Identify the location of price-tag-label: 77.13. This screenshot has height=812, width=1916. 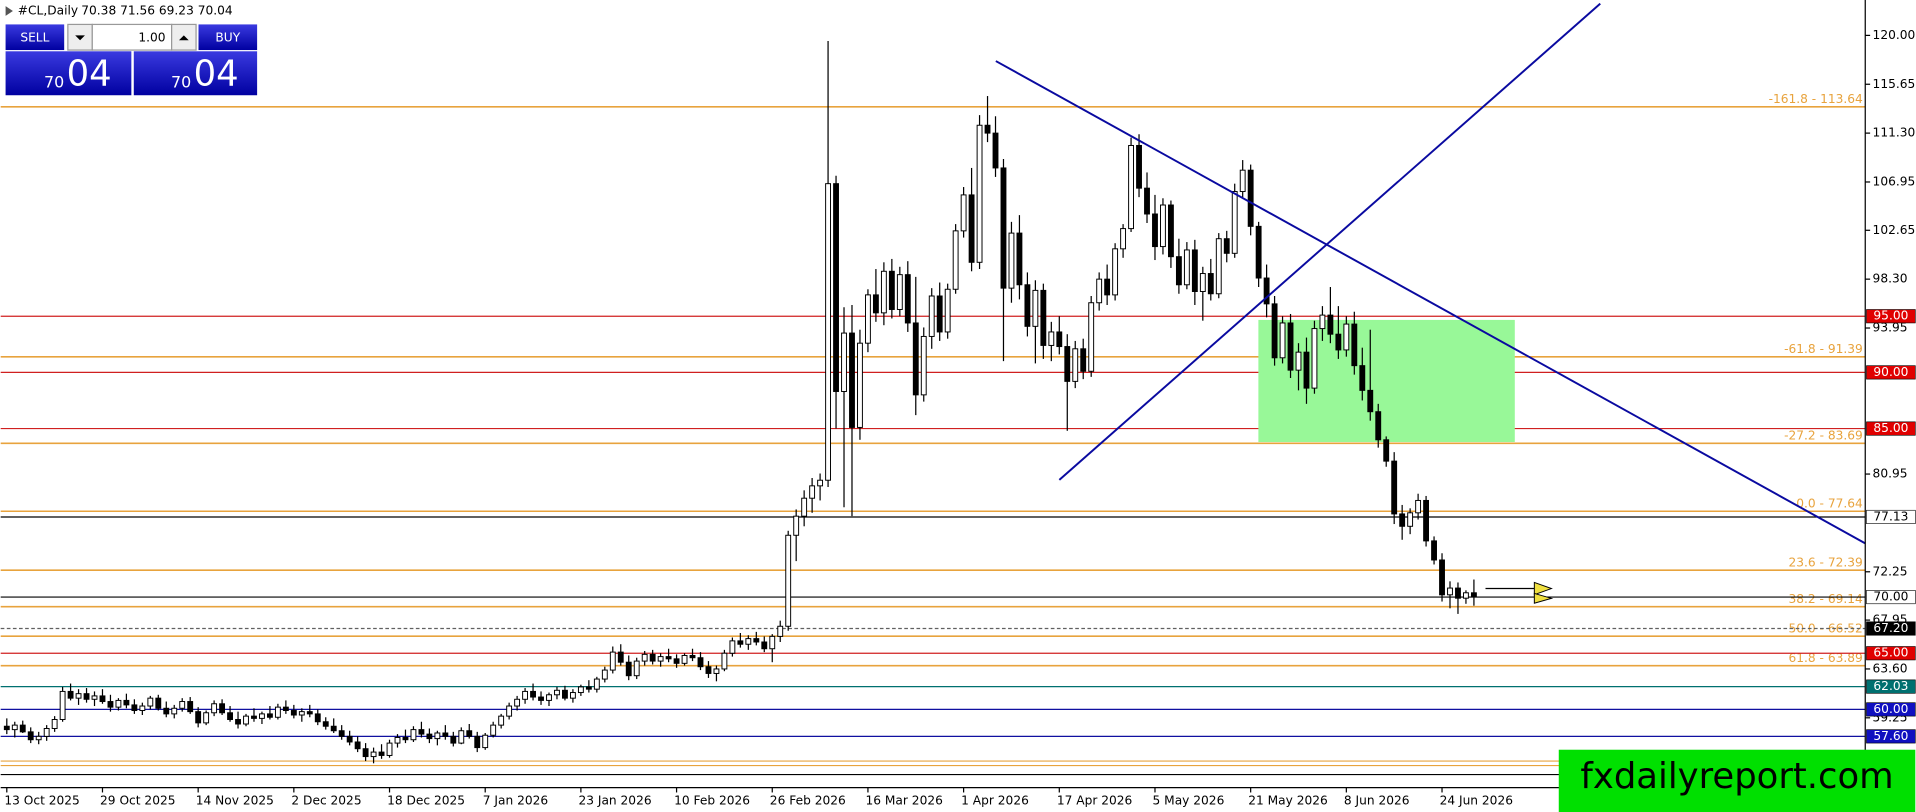
(1890, 516).